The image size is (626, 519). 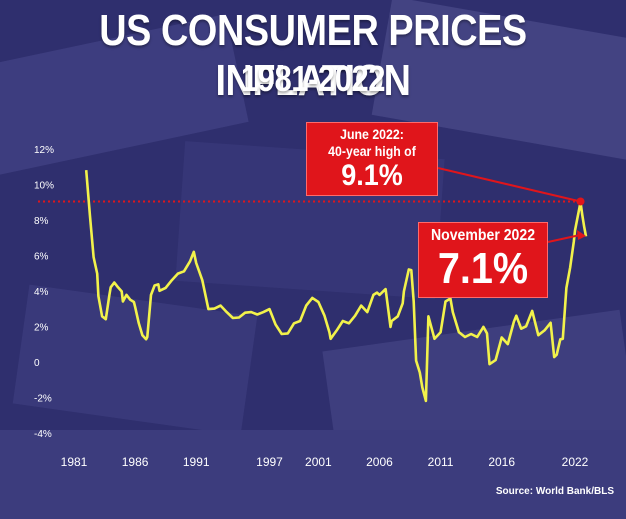 I want to click on june-arrow, so click(x=509, y=185).